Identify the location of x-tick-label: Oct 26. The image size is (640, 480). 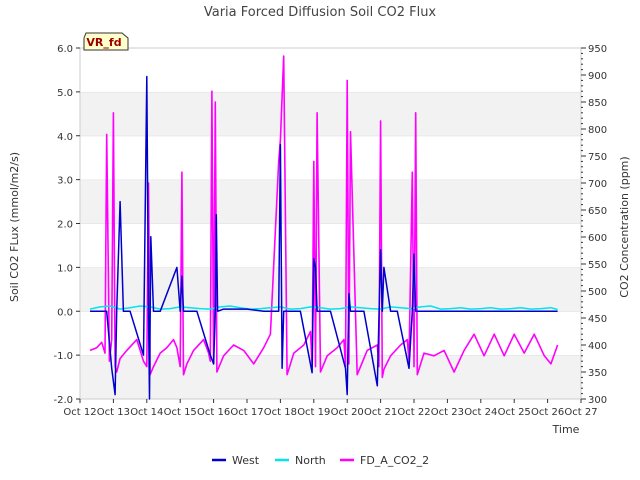
(547, 412).